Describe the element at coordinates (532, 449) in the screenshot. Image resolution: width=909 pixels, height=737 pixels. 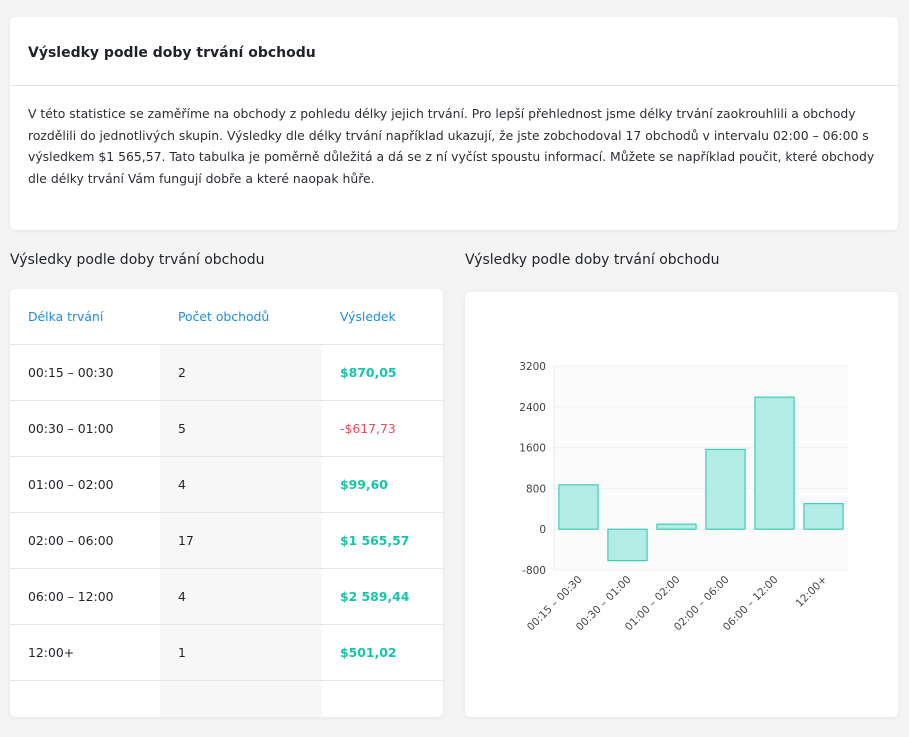
I see `y-tick-label: 1600` at that location.